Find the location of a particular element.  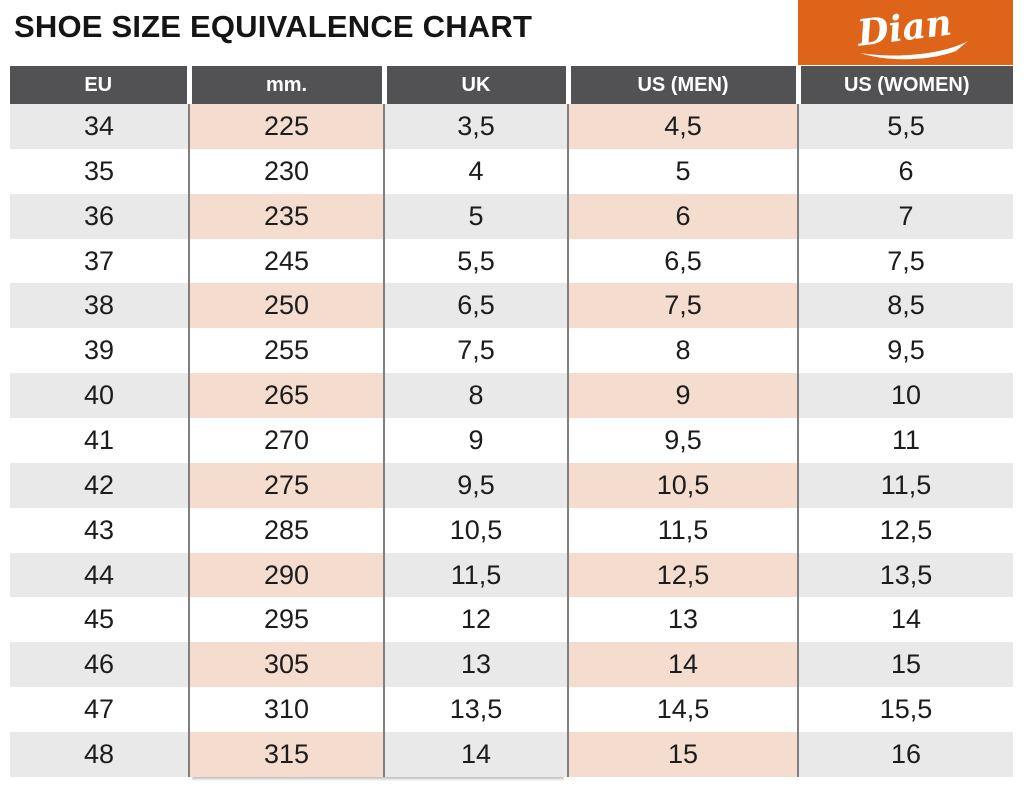

table-row: 40 265 8 9 10 is located at coordinates (511, 396).